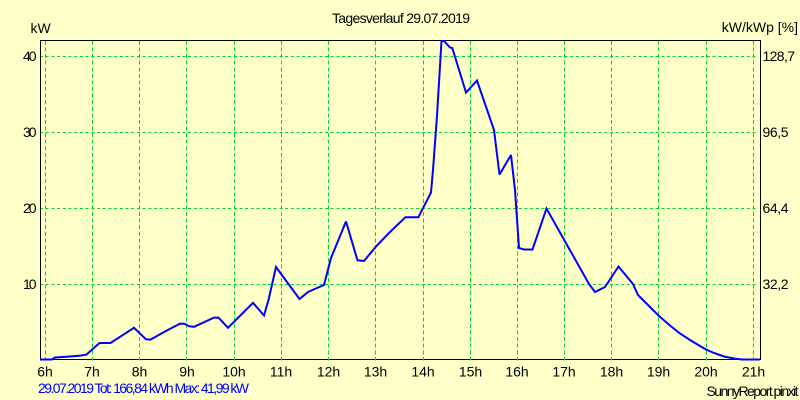  I want to click on svg-text: 15h, so click(470, 372).